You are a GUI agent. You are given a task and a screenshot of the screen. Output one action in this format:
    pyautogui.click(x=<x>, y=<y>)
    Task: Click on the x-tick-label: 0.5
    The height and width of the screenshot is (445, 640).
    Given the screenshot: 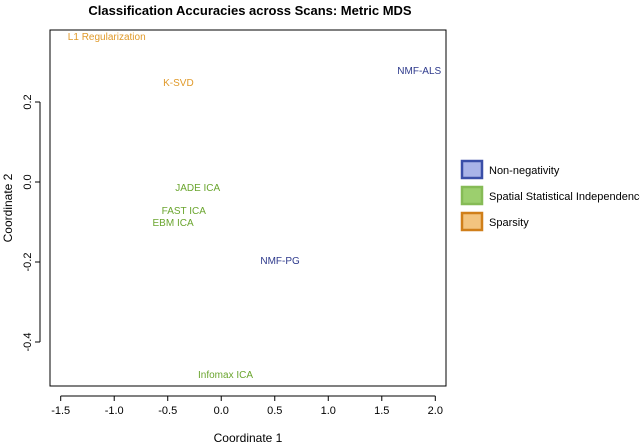 What is the action you would take?
    pyautogui.click(x=274, y=411)
    